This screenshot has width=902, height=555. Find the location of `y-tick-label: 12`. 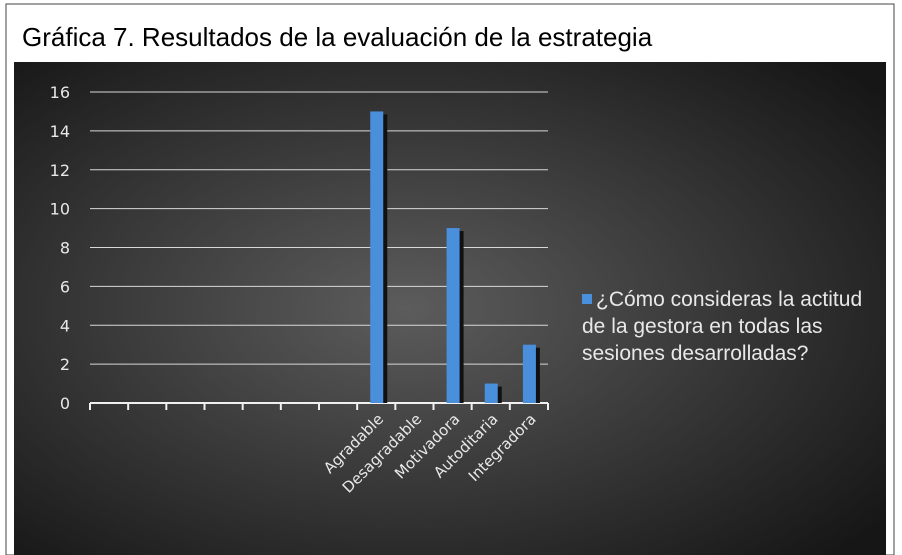

y-tick-label: 12 is located at coordinates (60, 170).